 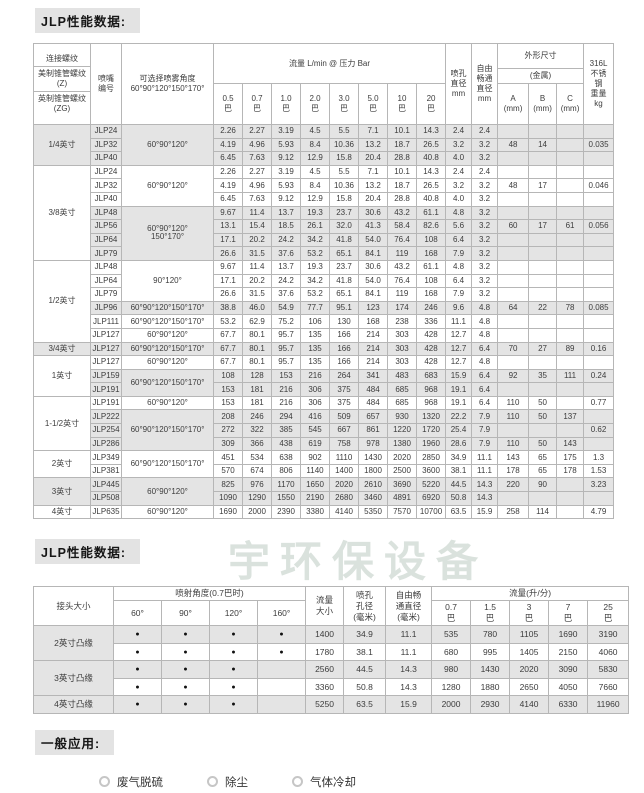 I want to click on flow-value-cell: 570, so click(x=228, y=471).